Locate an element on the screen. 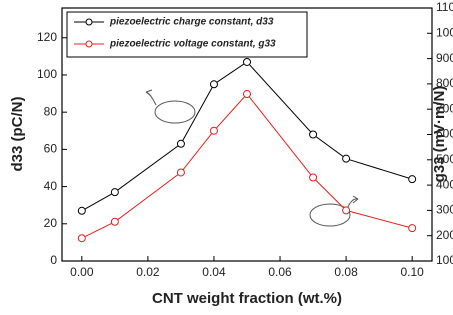 The image size is (453, 315). legend-label: piezoelectric voltage constant, g33 is located at coordinates (192, 44).